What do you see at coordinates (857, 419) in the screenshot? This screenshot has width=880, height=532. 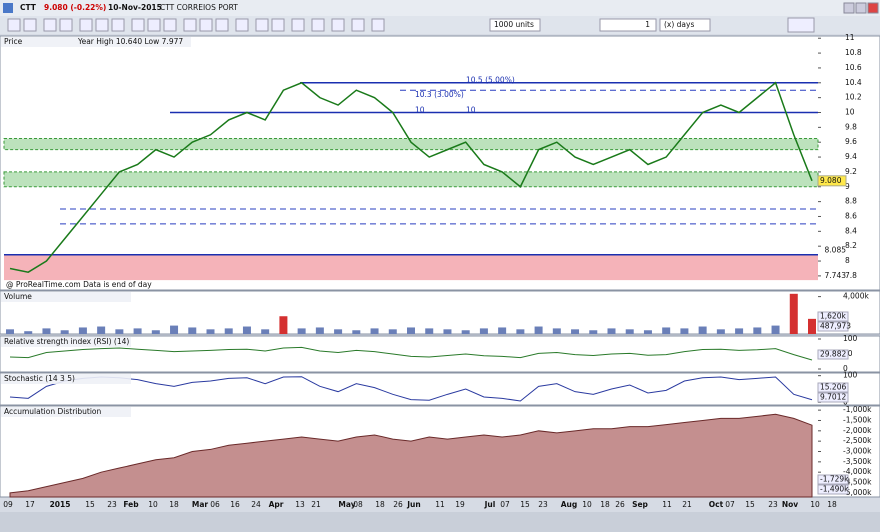 I see `y-tick-label: -1,500k` at bounding box center [857, 419].